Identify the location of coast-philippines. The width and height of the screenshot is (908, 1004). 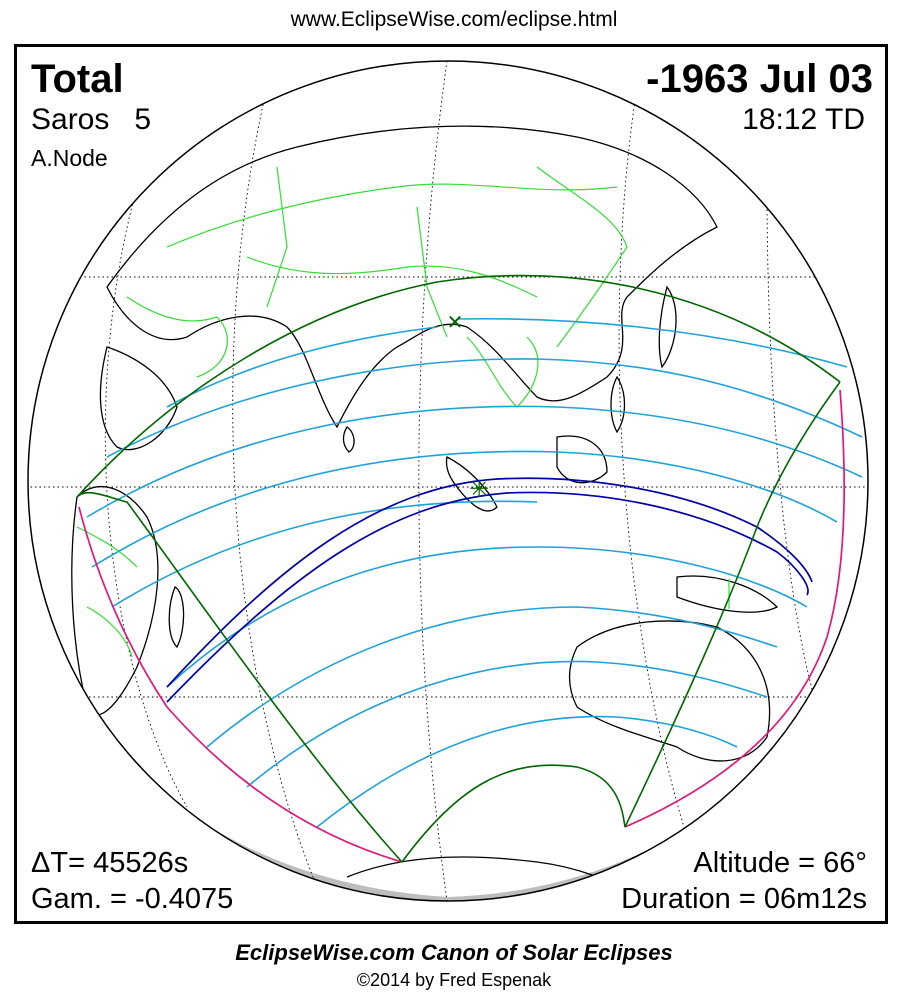
(618, 404).